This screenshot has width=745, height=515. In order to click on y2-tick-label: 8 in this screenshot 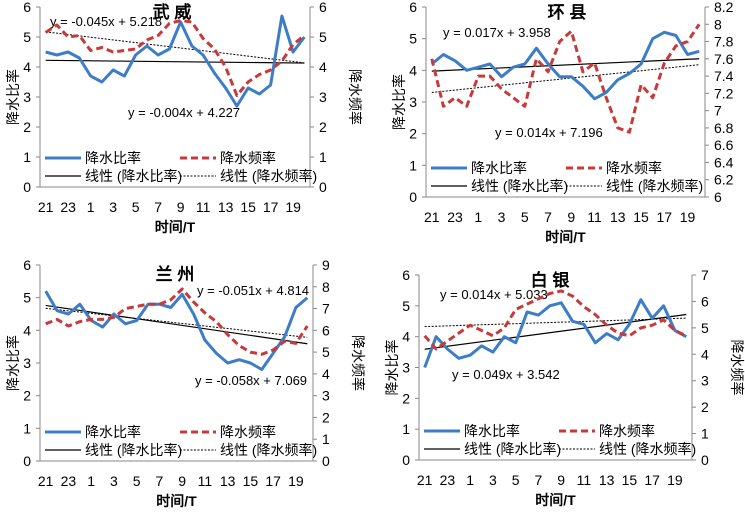, I will do `click(326, 287)`.